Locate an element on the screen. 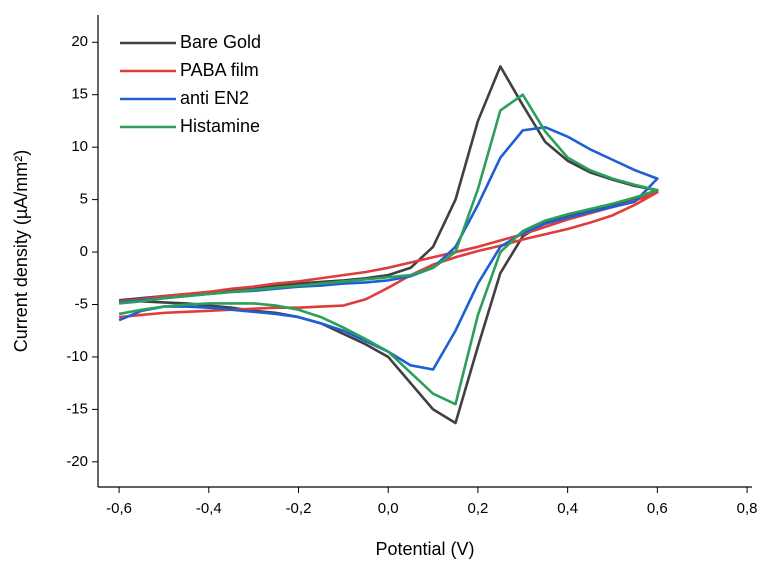  y-tick-label: 15 is located at coordinates (79, 94).